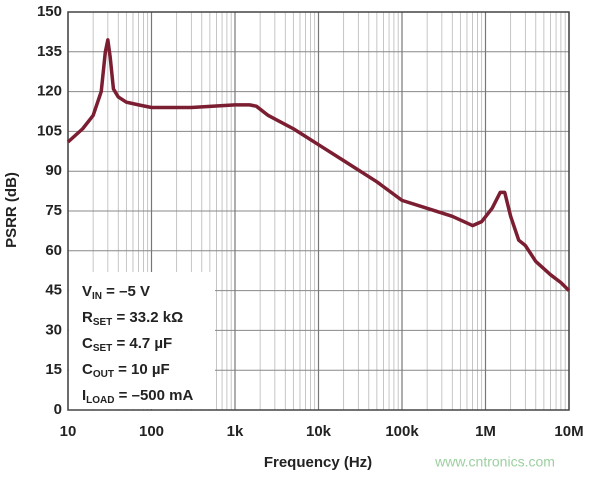 This screenshot has width=589, height=481. Describe the element at coordinates (49, 11) in the screenshot. I see `y-tick-label: 150` at that location.